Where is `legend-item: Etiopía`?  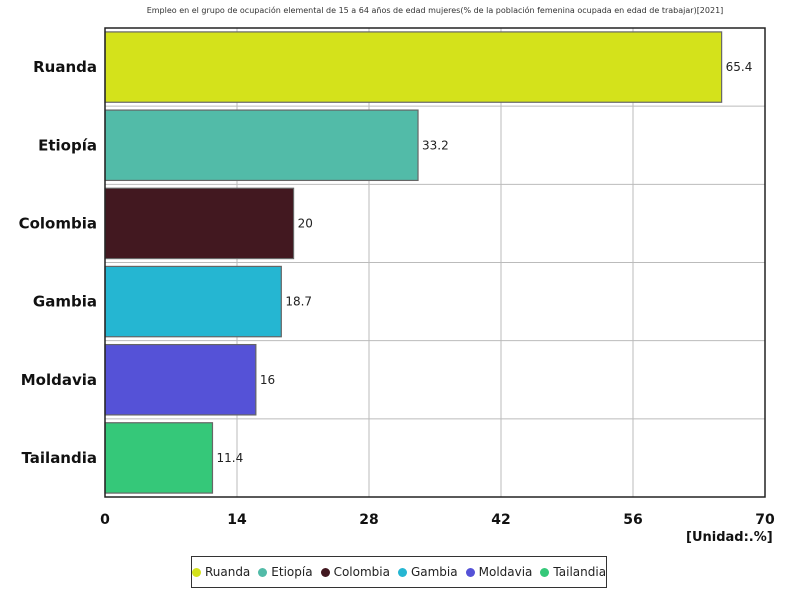 legend-item: Etiopía is located at coordinates (285, 572).